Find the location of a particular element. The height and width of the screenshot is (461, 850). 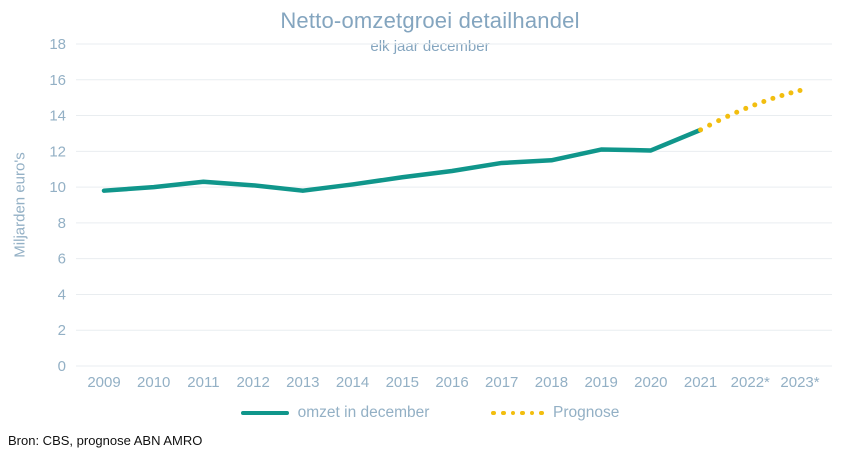

revenue-line is located at coordinates (402, 160).